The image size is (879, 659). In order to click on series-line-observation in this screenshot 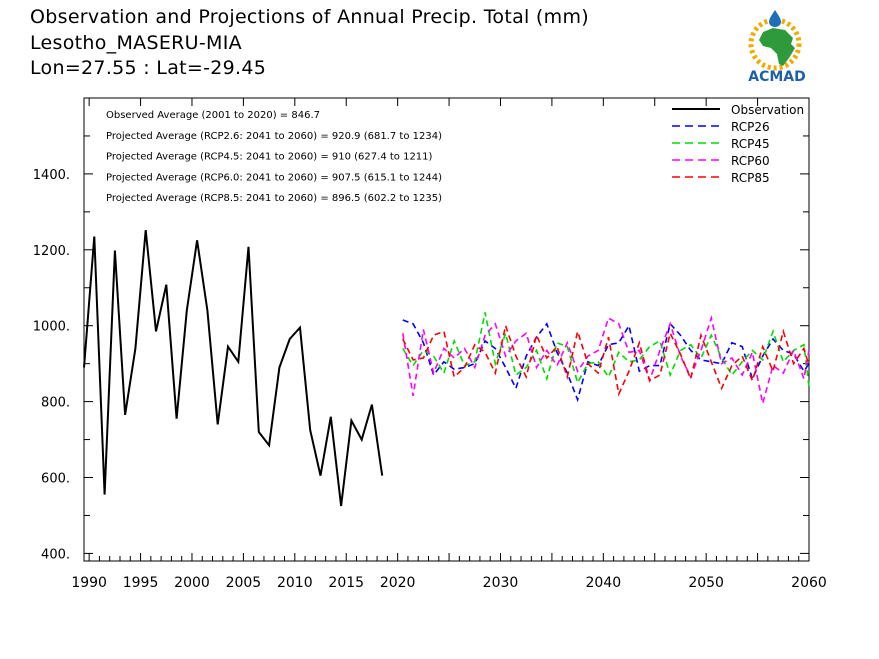, I will do `click(233, 368)`.